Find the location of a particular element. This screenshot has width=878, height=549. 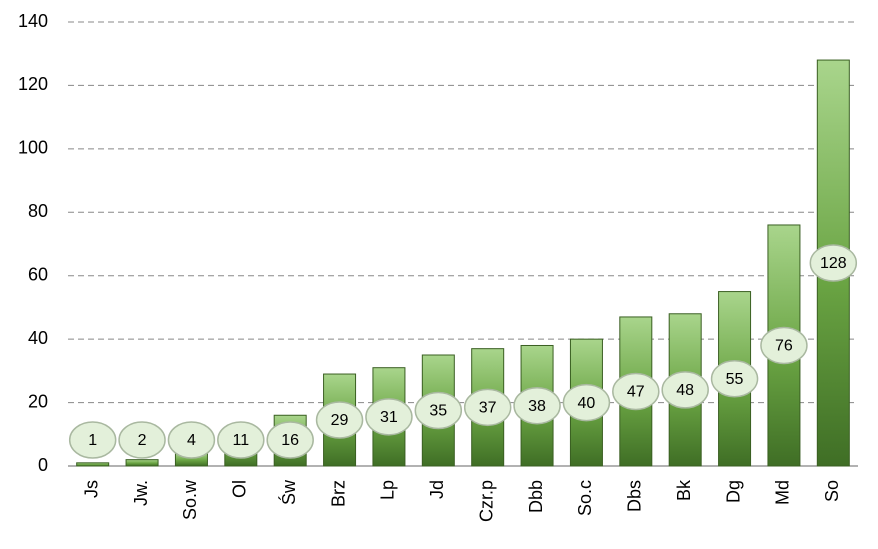

x-tick-label: Jw. is located at coordinates (141, 493).